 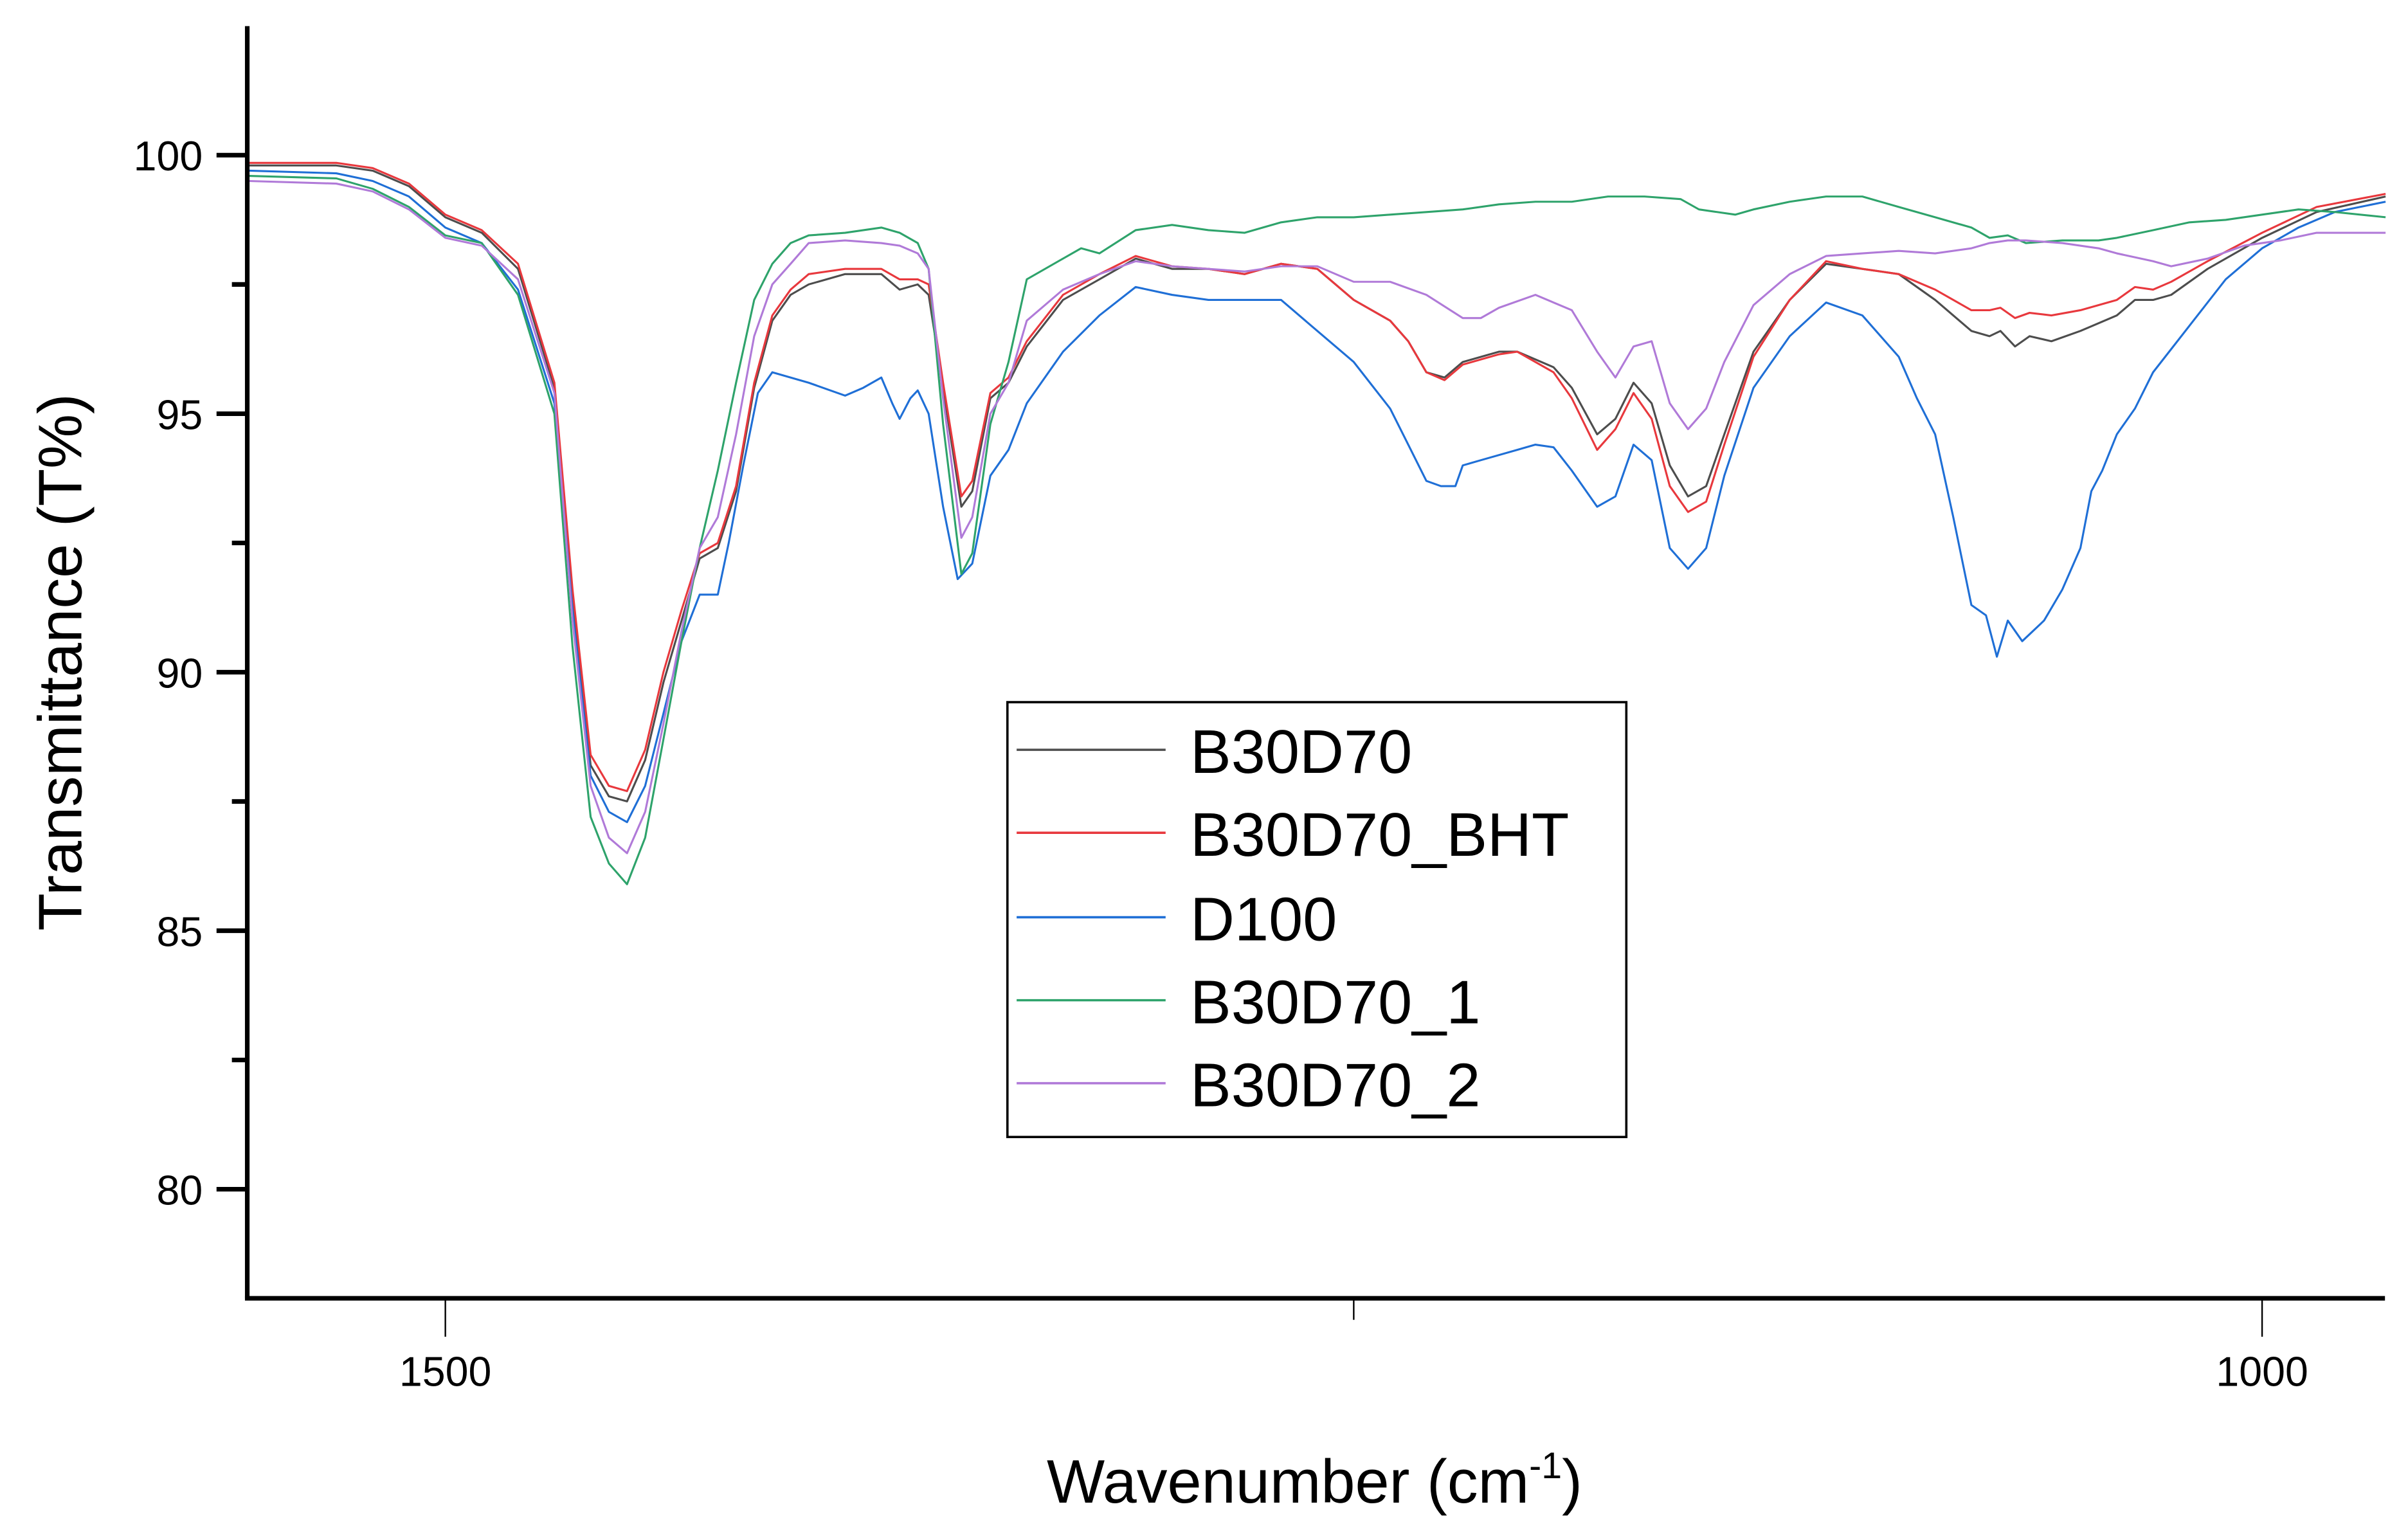 I want to click on legend: B30D70 B30D70_BHT D100 B30D70_1 B30D70_2, so click(x=1317, y=920).